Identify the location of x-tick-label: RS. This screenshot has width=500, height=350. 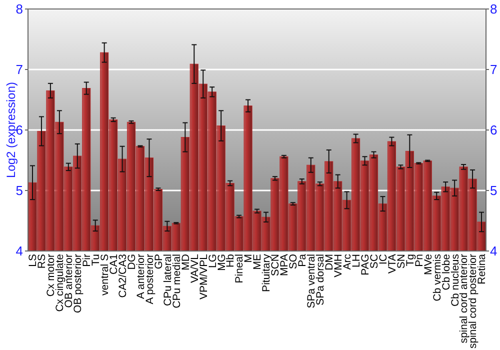
(42, 261).